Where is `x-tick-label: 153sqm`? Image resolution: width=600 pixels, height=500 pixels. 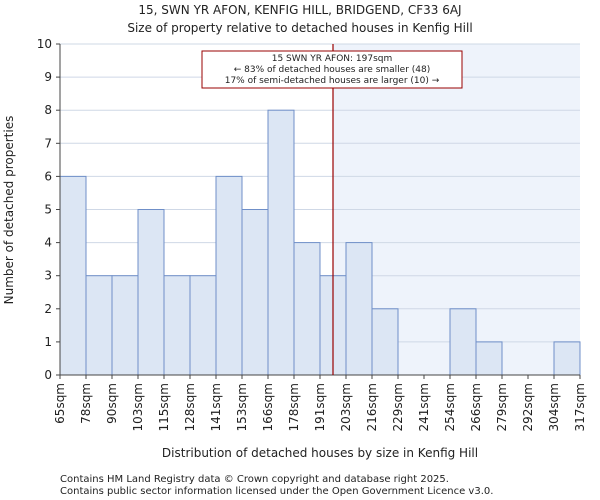
x-tick-label: 153sqm is located at coordinates (242, 407).